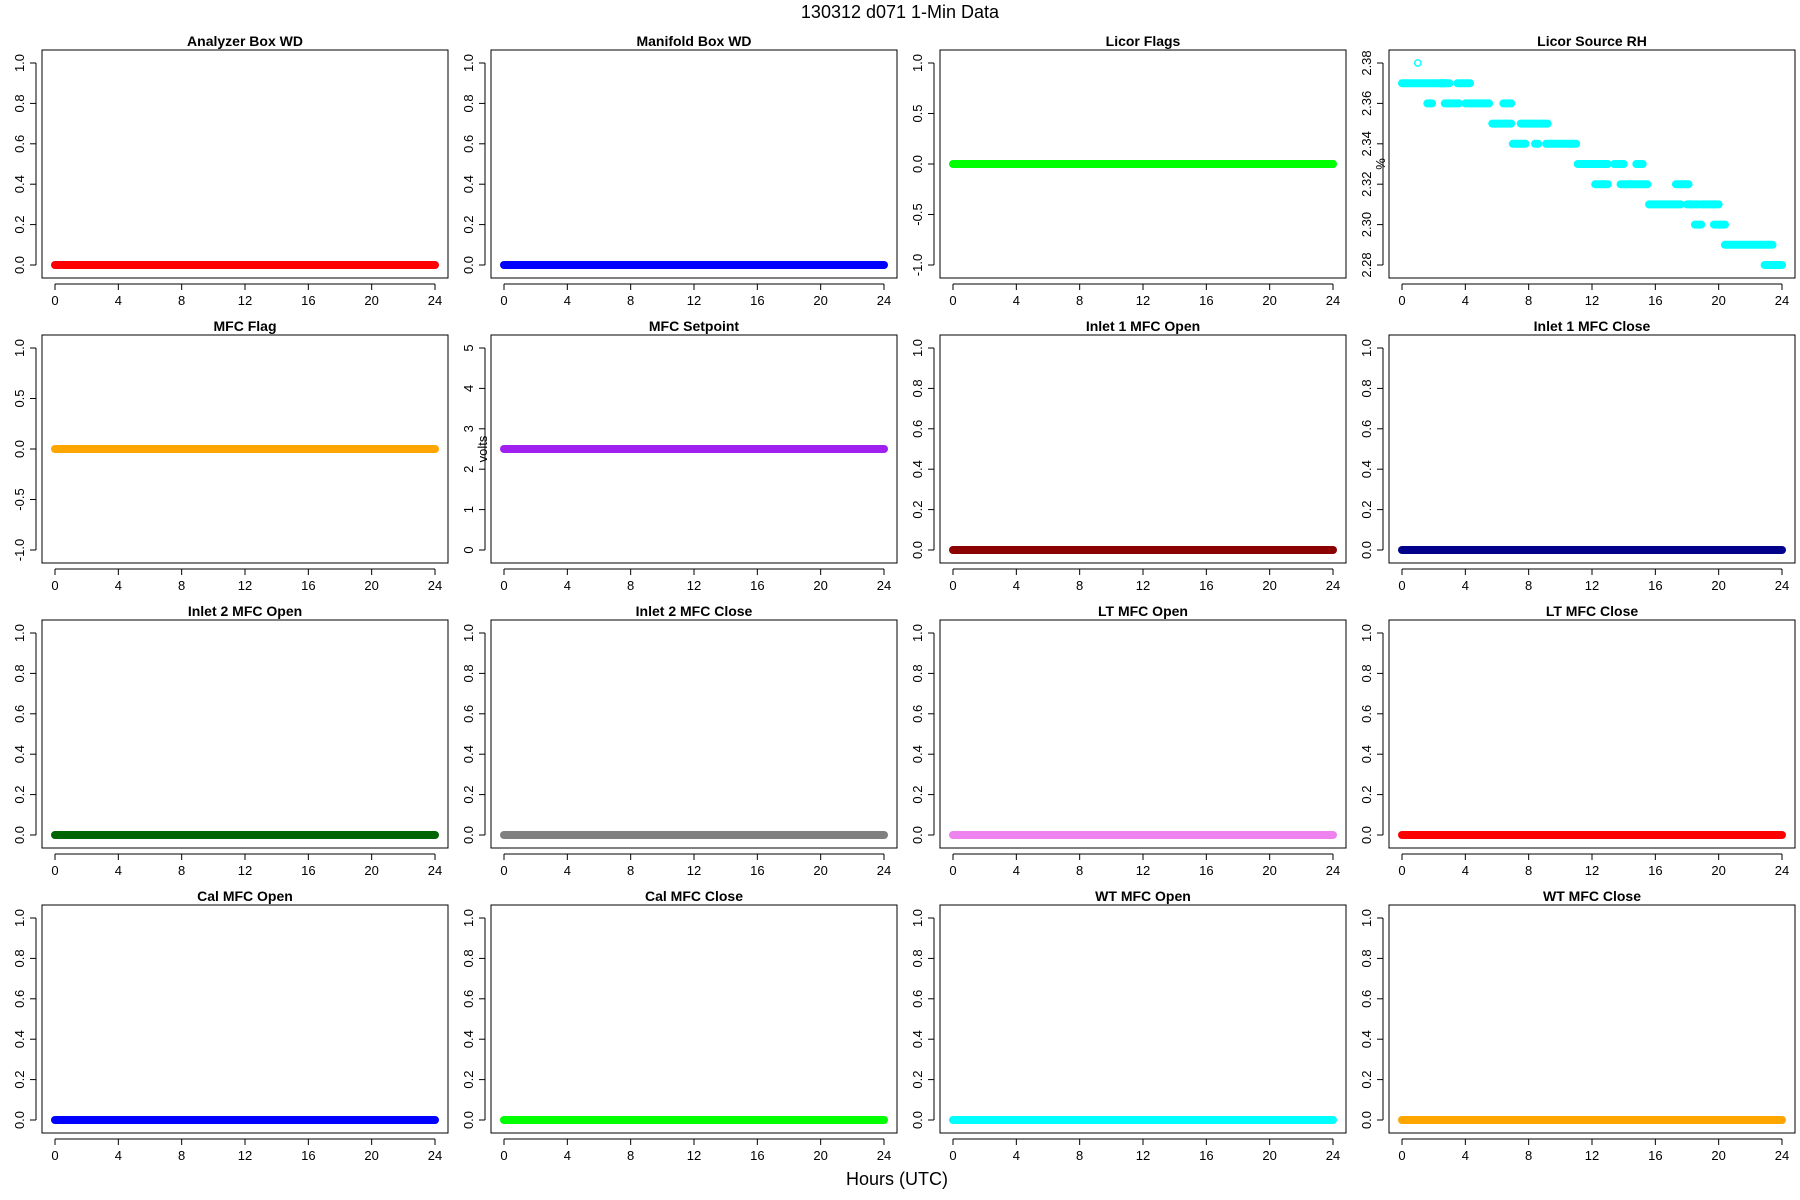 This screenshot has height=1200, width=1800. I want to click on y-tick-label: 3, so click(468, 428).